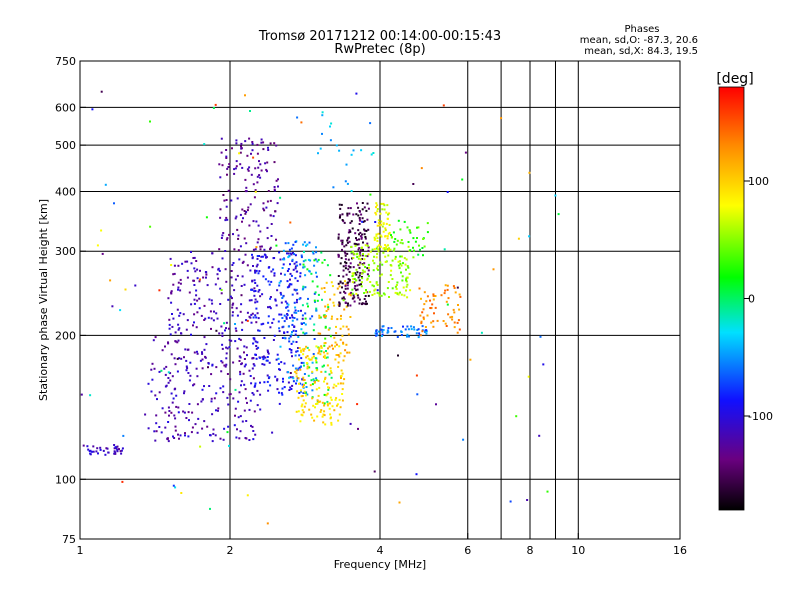  Describe the element at coordinates (69, 539) in the screenshot. I see `y-tick-label: 75` at that location.